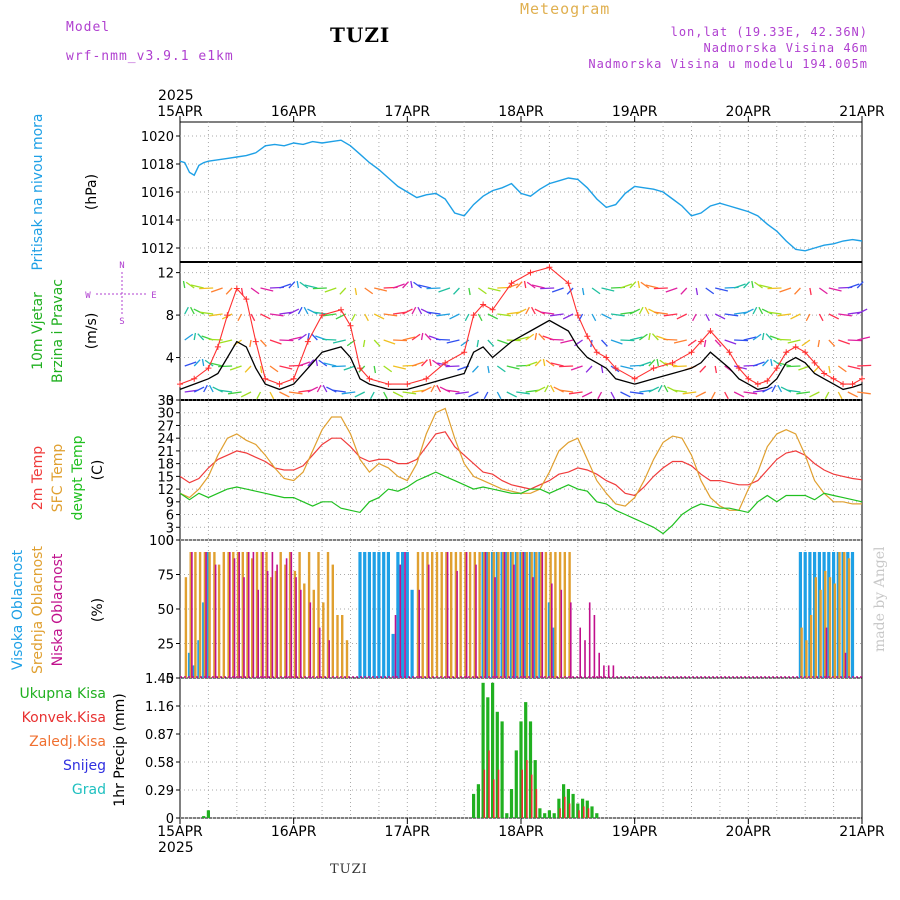 The height and width of the screenshot is (900, 900). Describe the element at coordinates (170, 819) in the screenshot. I see `y-tick-label-precip: 0` at that location.